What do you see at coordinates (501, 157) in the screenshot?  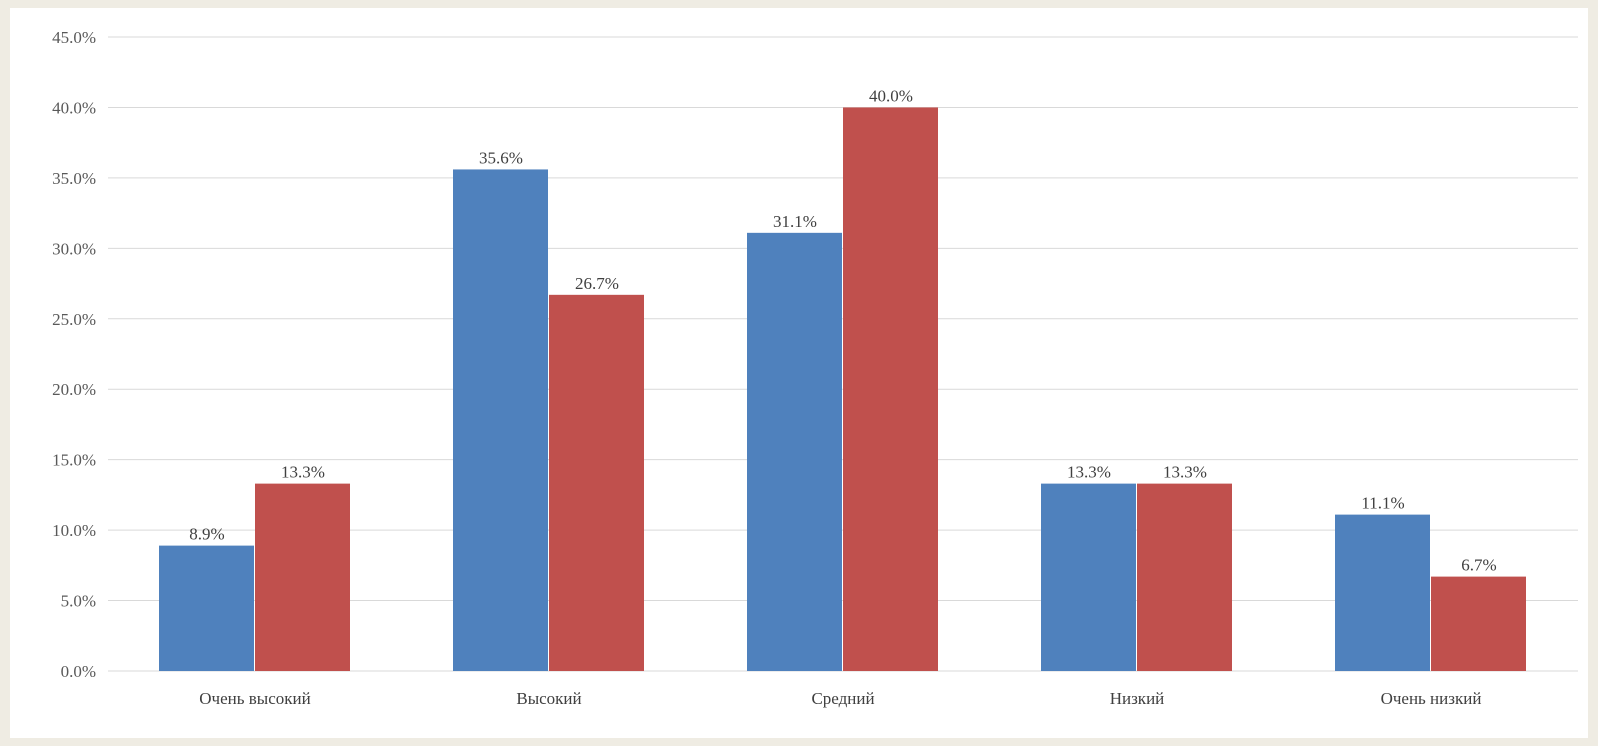 I see `data-label: 35.6%` at bounding box center [501, 157].